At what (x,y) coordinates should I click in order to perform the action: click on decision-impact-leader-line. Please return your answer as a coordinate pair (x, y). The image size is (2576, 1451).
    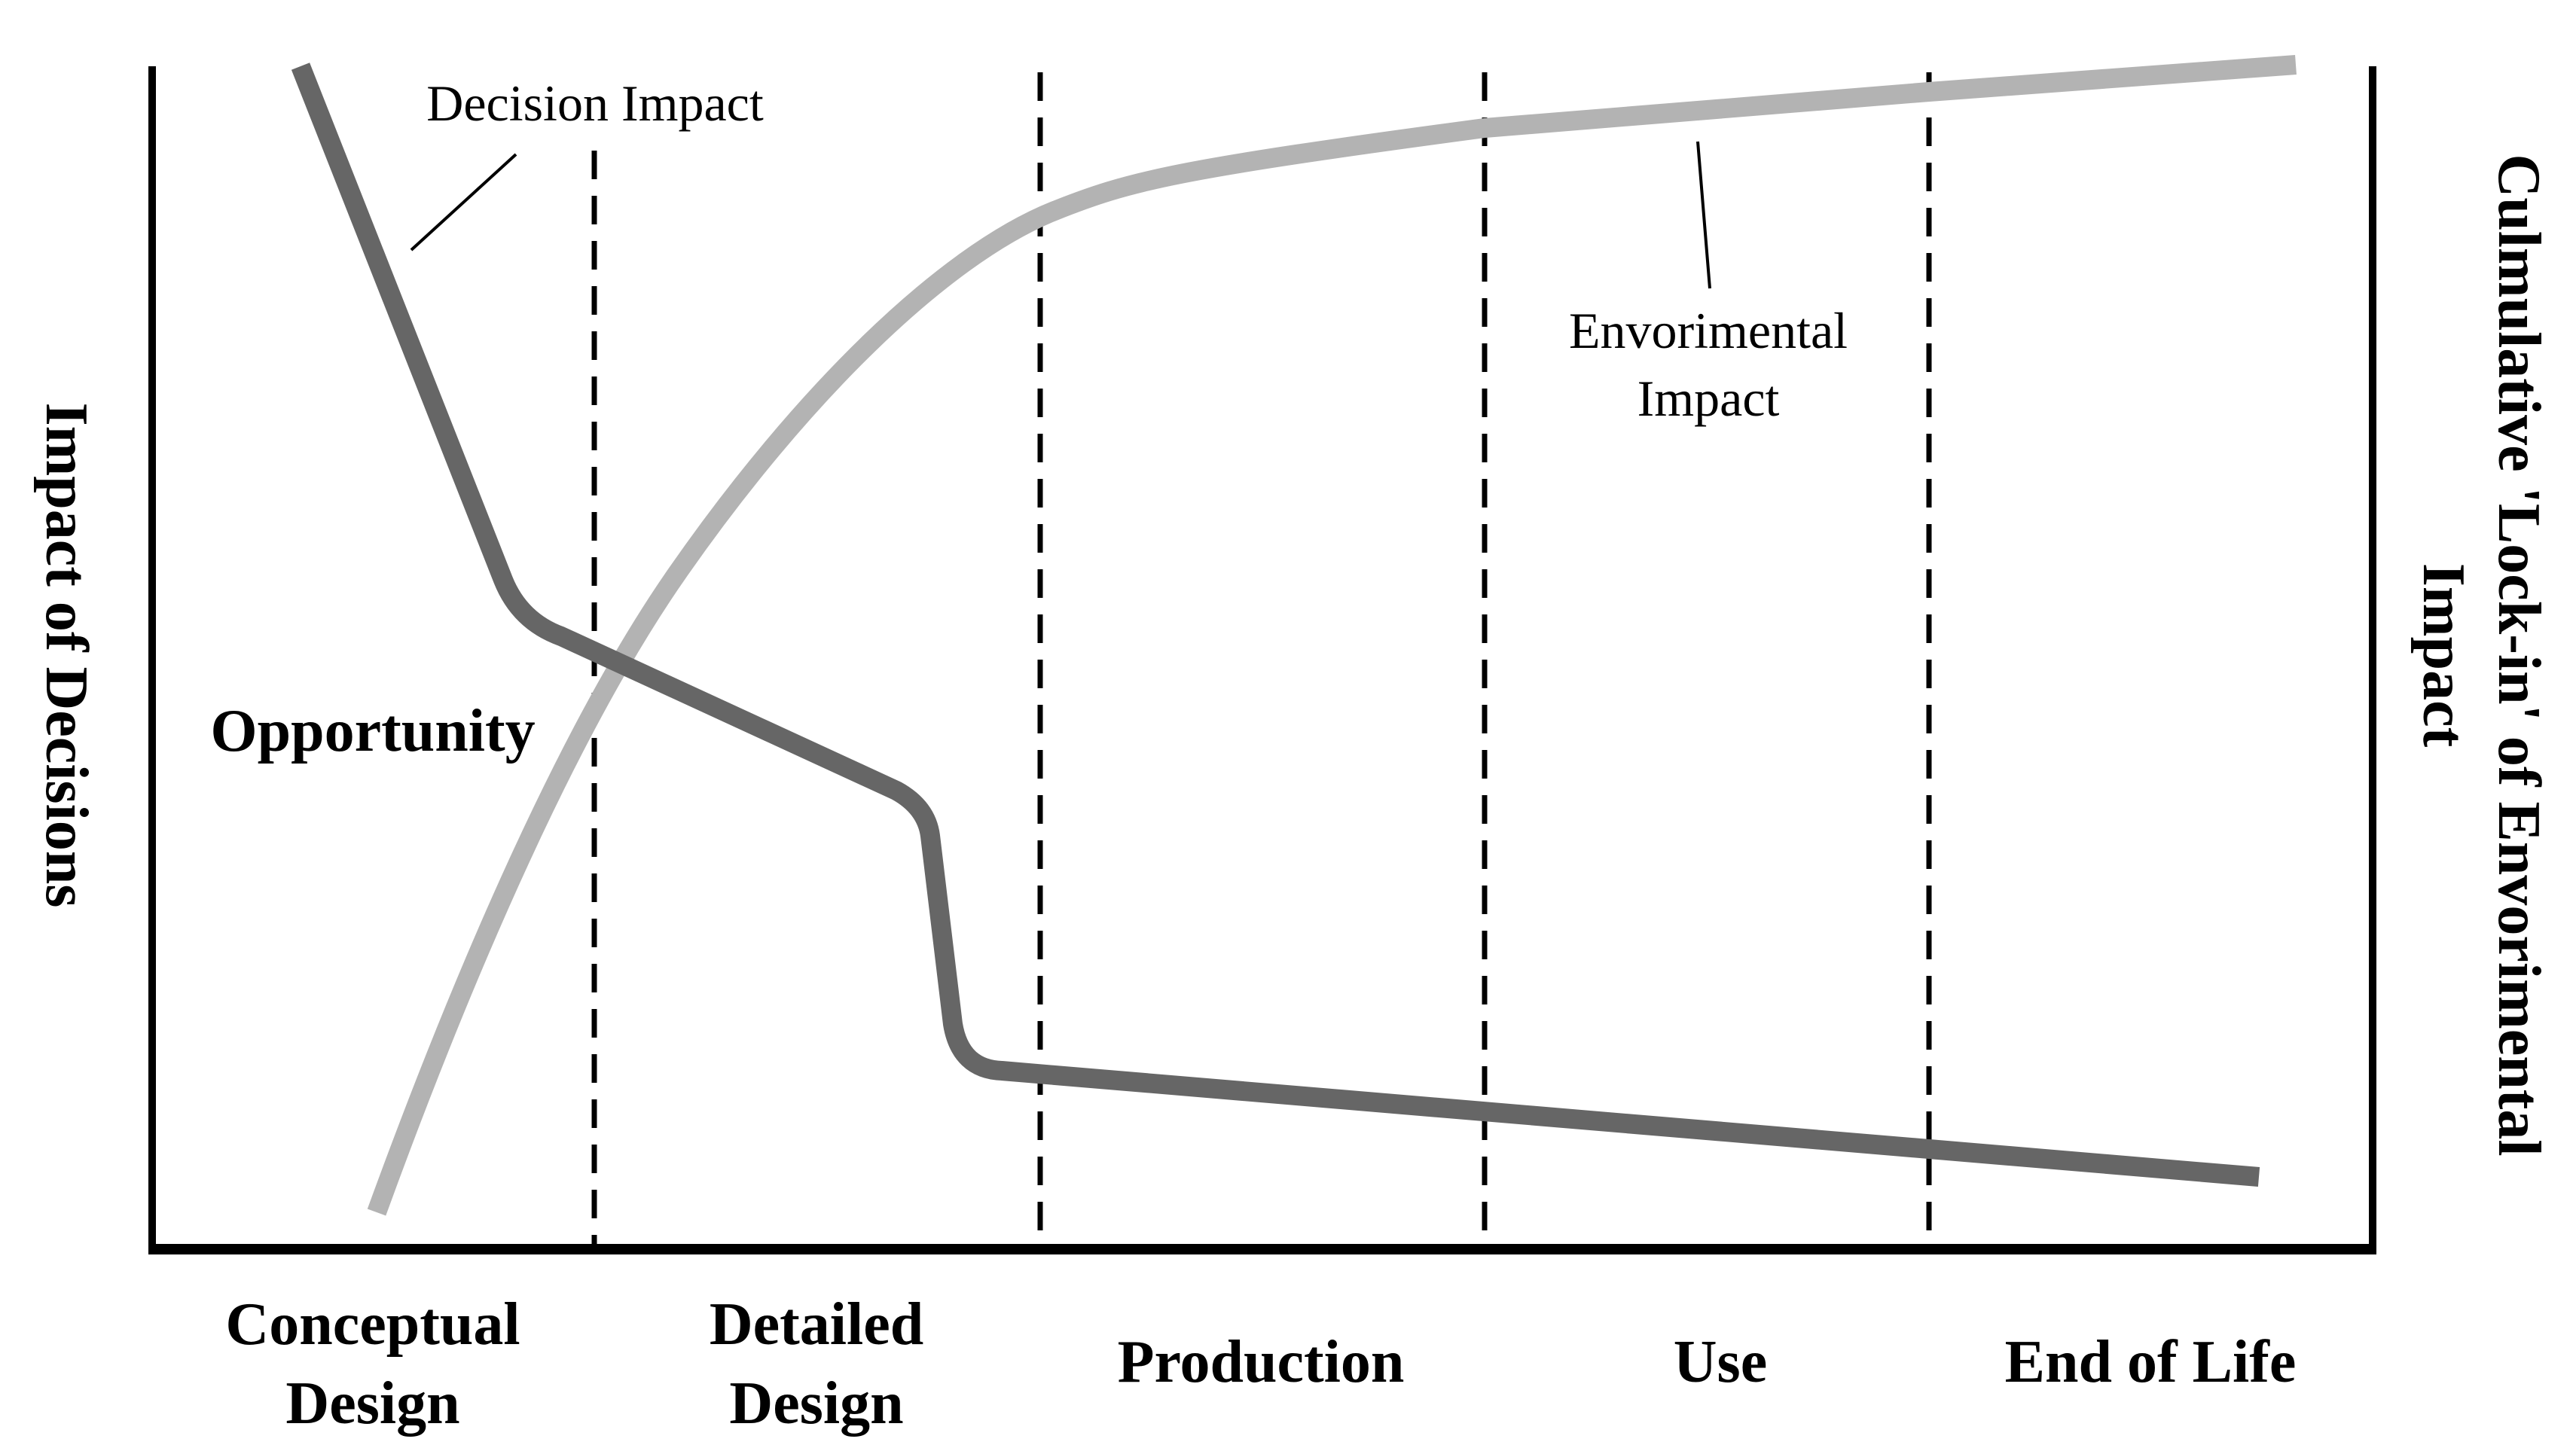
    Looking at the image, I should click on (464, 202).